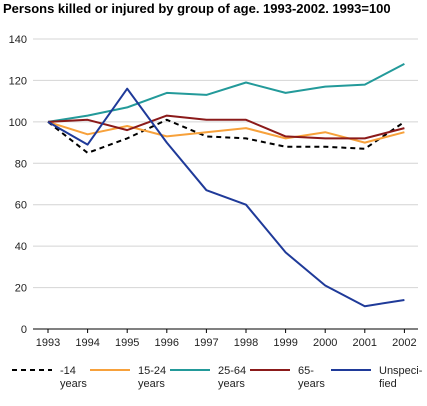 The height and width of the screenshot is (406, 427). I want to click on legend-label: 15-24, so click(152, 371).